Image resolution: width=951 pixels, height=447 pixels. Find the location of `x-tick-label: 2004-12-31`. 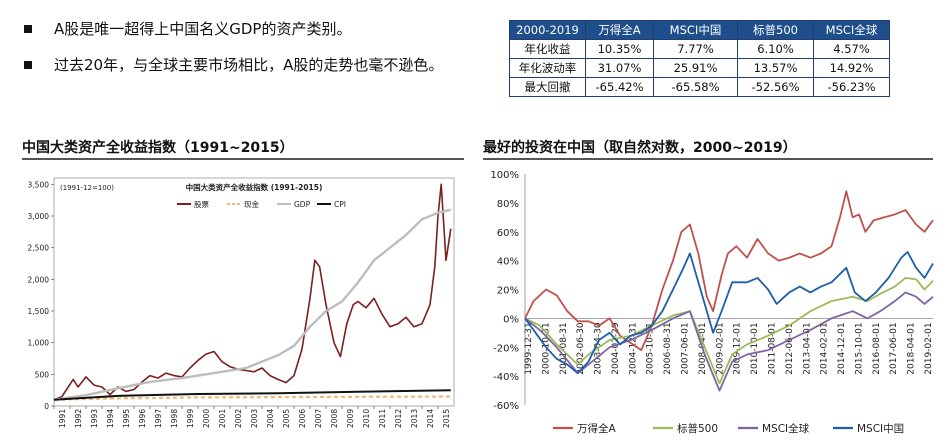

x-tick-label: 2004-12-31 is located at coordinates (633, 348).